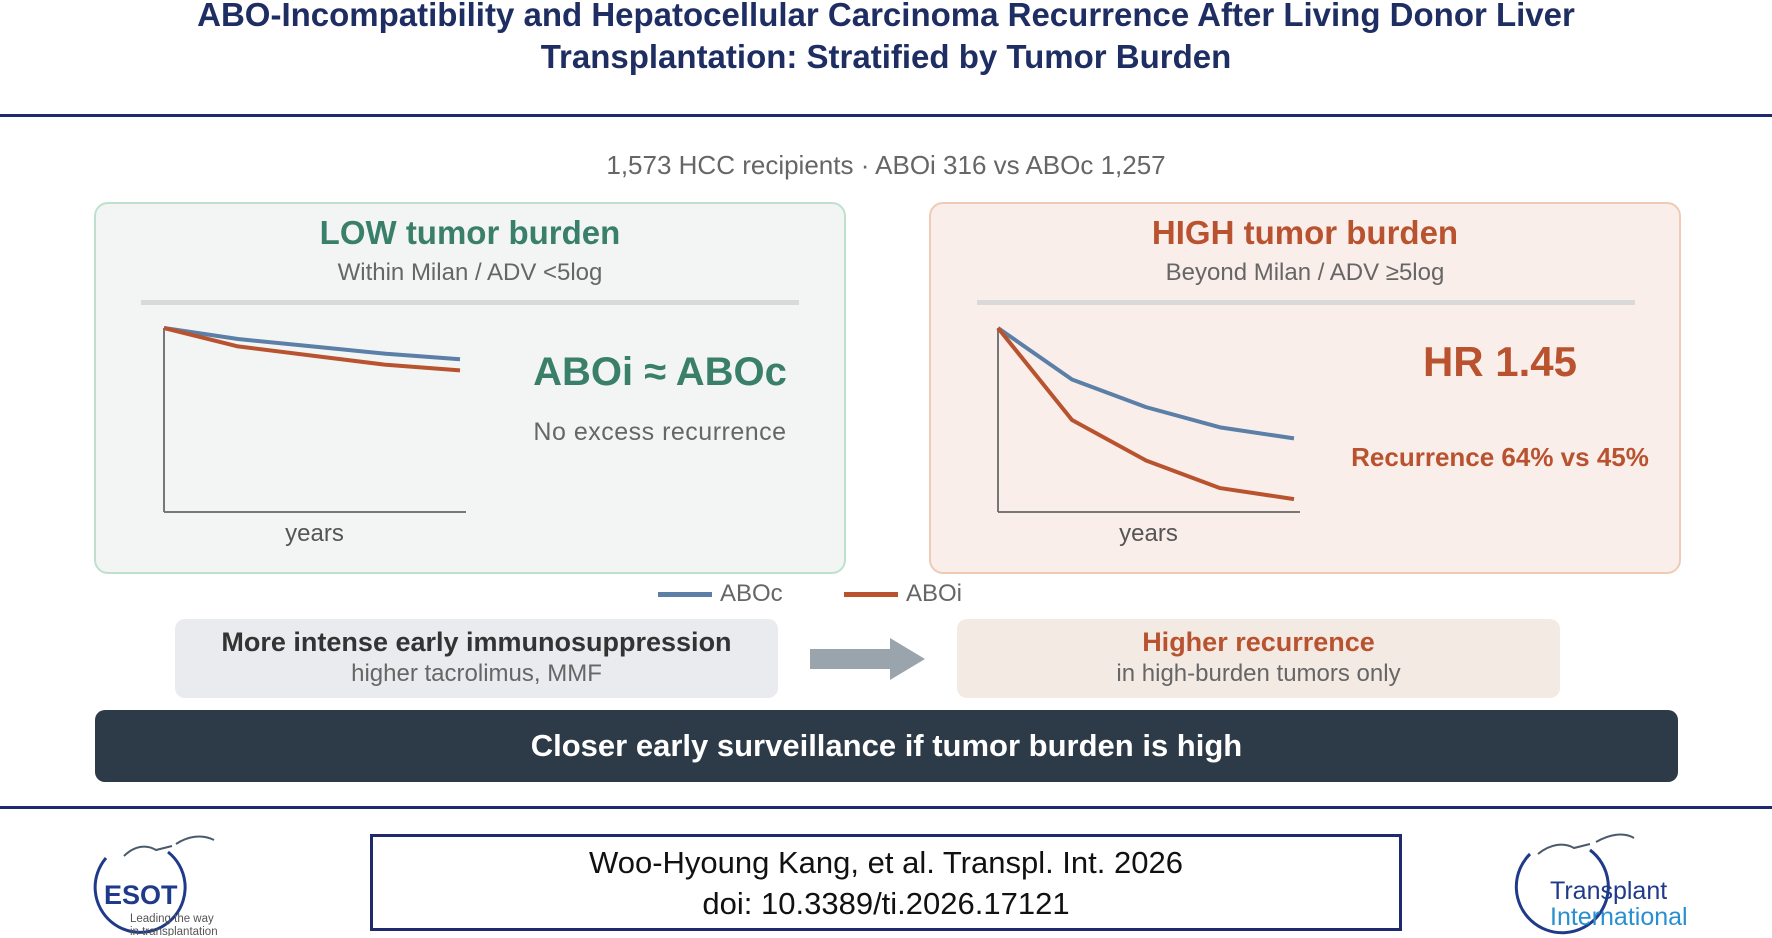  I want to click on high-series-line-aboi, so click(1145, 414).